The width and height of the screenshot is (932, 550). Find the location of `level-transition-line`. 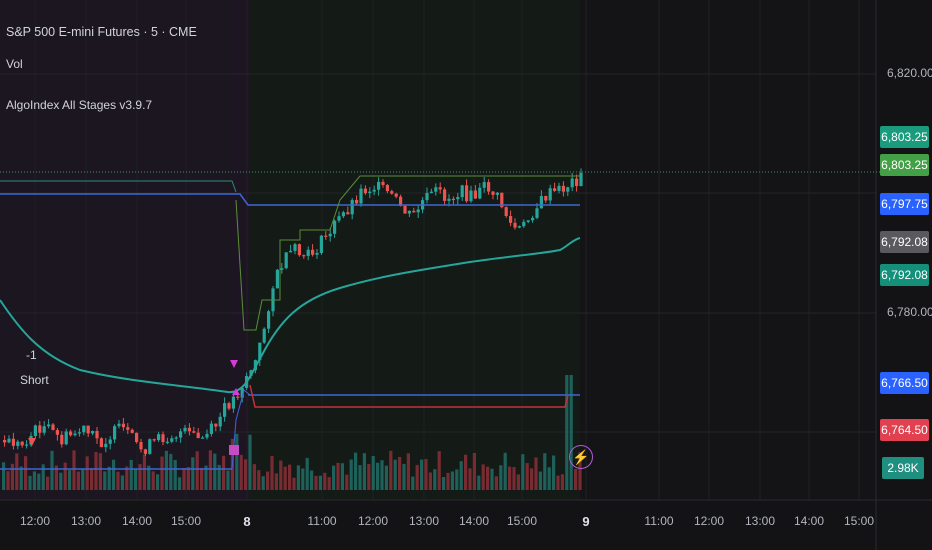

level-transition-line is located at coordinates (241, 429).